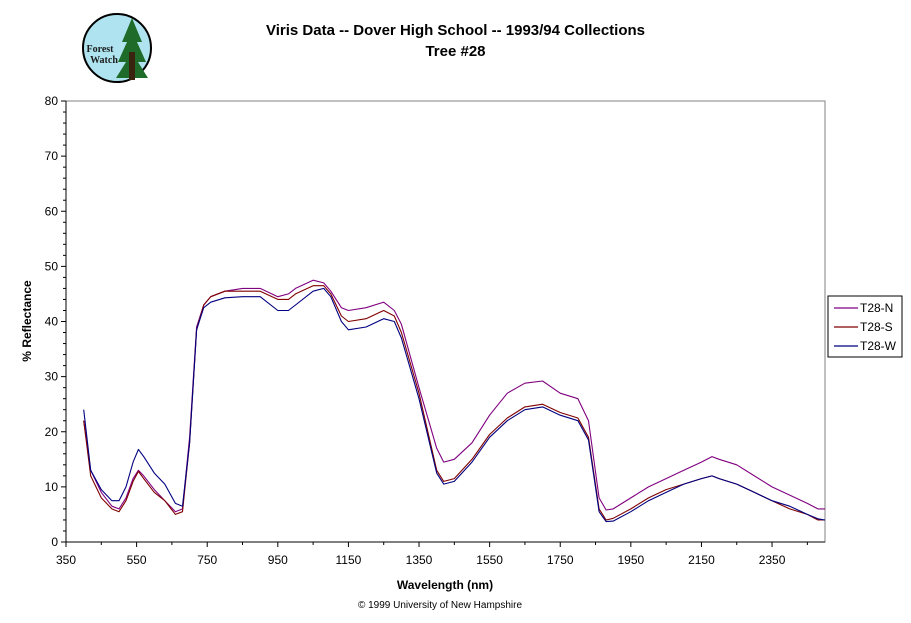  What do you see at coordinates (419, 560) in the screenshot?
I see `x-tick-label: 1350` at bounding box center [419, 560].